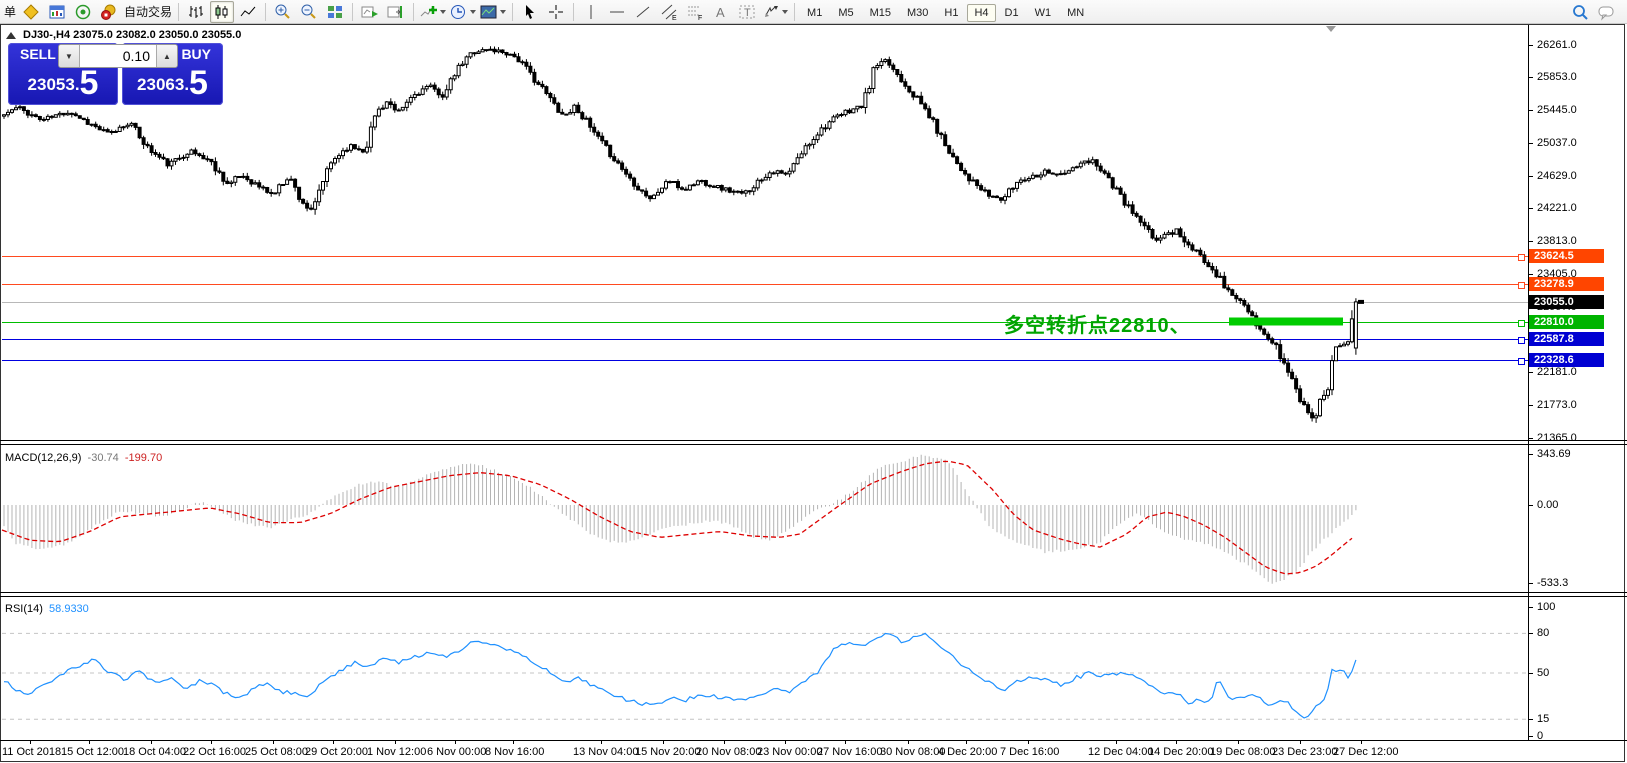  Describe the element at coordinates (880, 12) in the screenshot. I see `tab-timeframe-m15: M15` at that location.